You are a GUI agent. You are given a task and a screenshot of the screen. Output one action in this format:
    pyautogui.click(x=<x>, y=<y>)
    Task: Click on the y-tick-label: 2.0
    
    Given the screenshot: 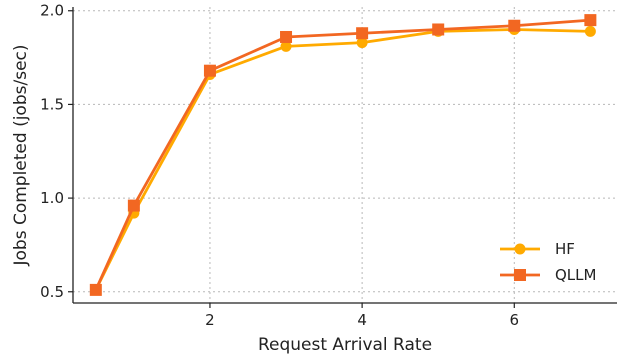 What is the action you would take?
    pyautogui.click(x=52, y=11)
    